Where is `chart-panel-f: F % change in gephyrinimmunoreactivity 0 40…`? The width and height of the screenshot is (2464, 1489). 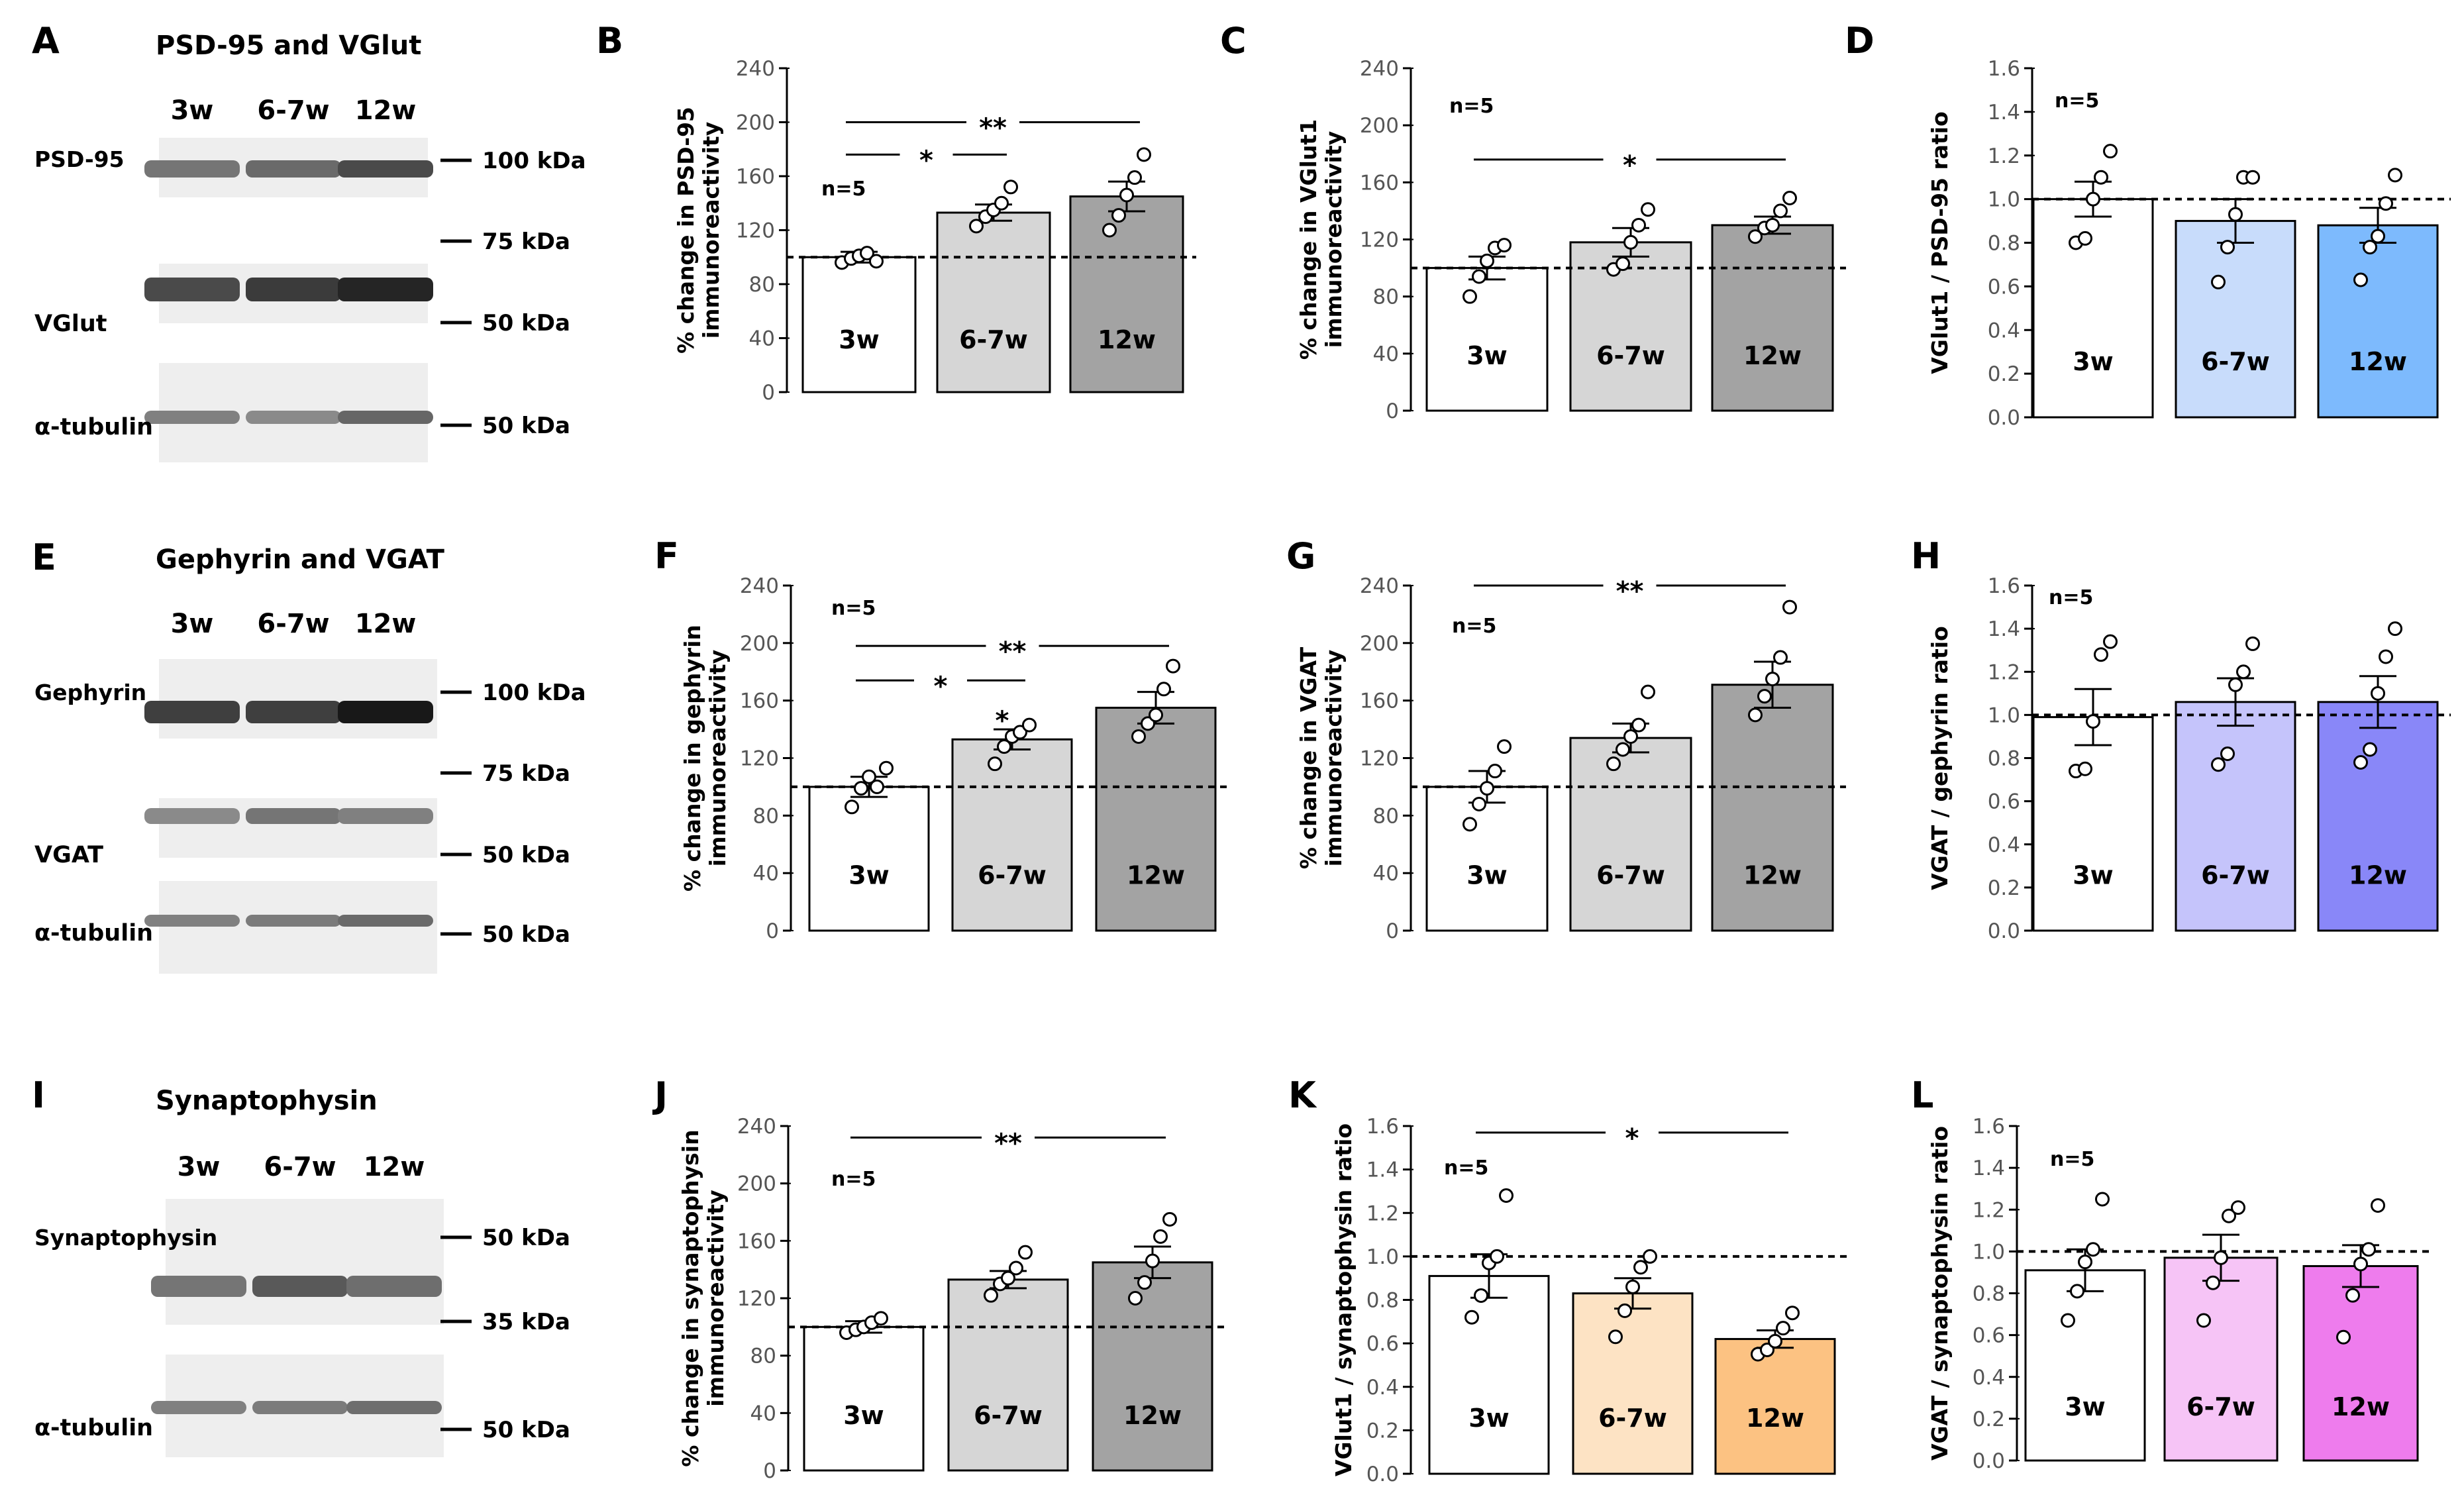
chart-panel-f: F % change in gephyrinimmunoreactivity 0 40… is located at coordinates (942, 739).